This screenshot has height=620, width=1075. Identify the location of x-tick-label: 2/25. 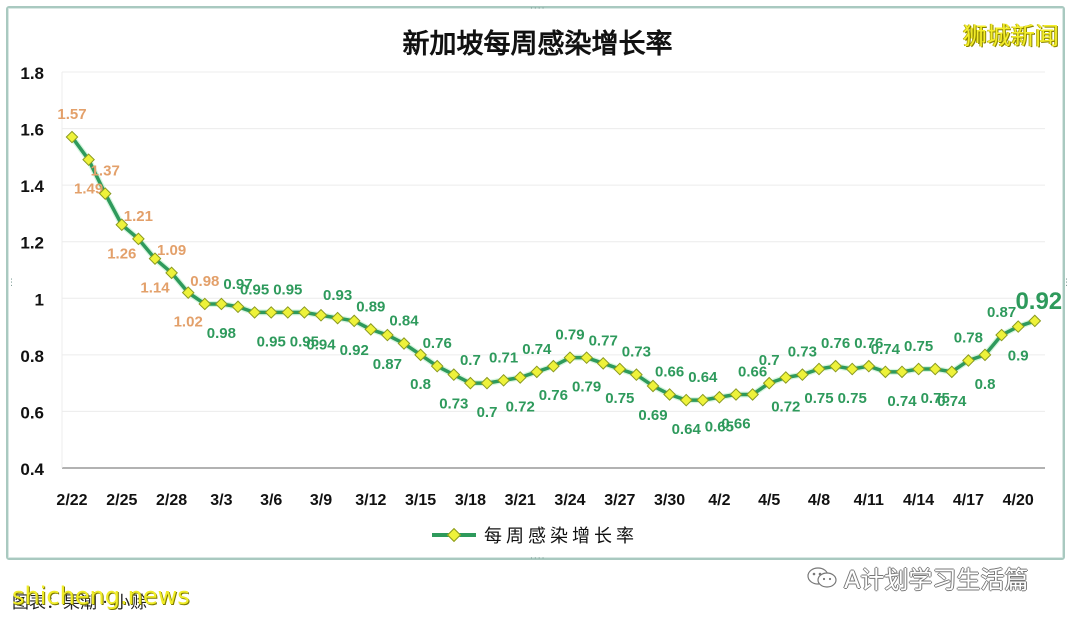
(121, 500).